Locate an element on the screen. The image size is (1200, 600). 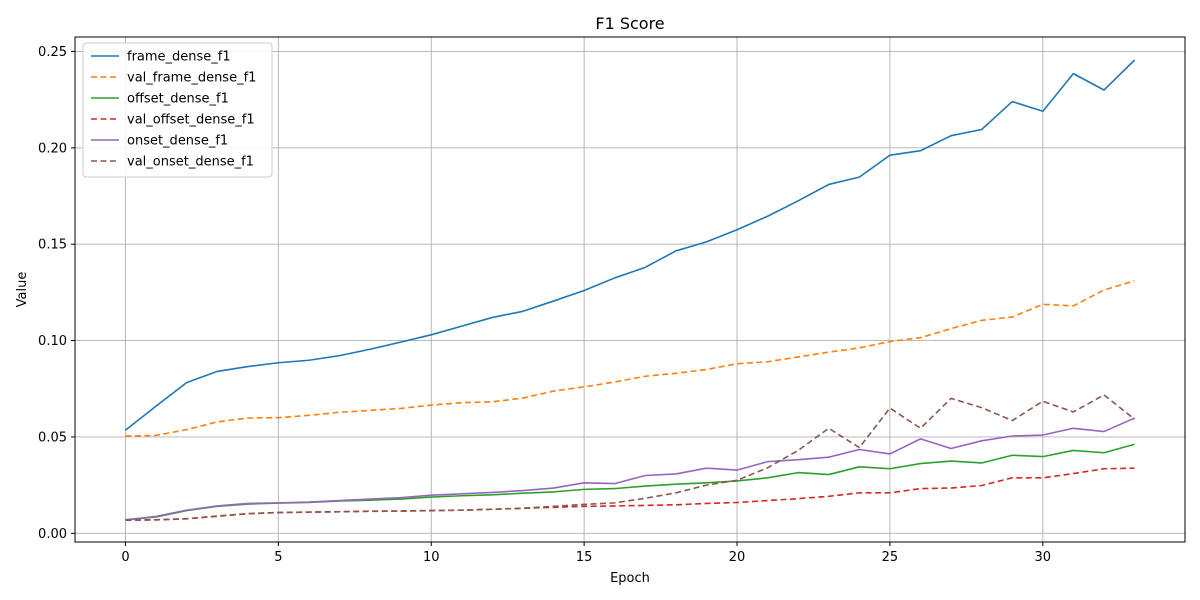
legend-box is located at coordinates (177, 110).